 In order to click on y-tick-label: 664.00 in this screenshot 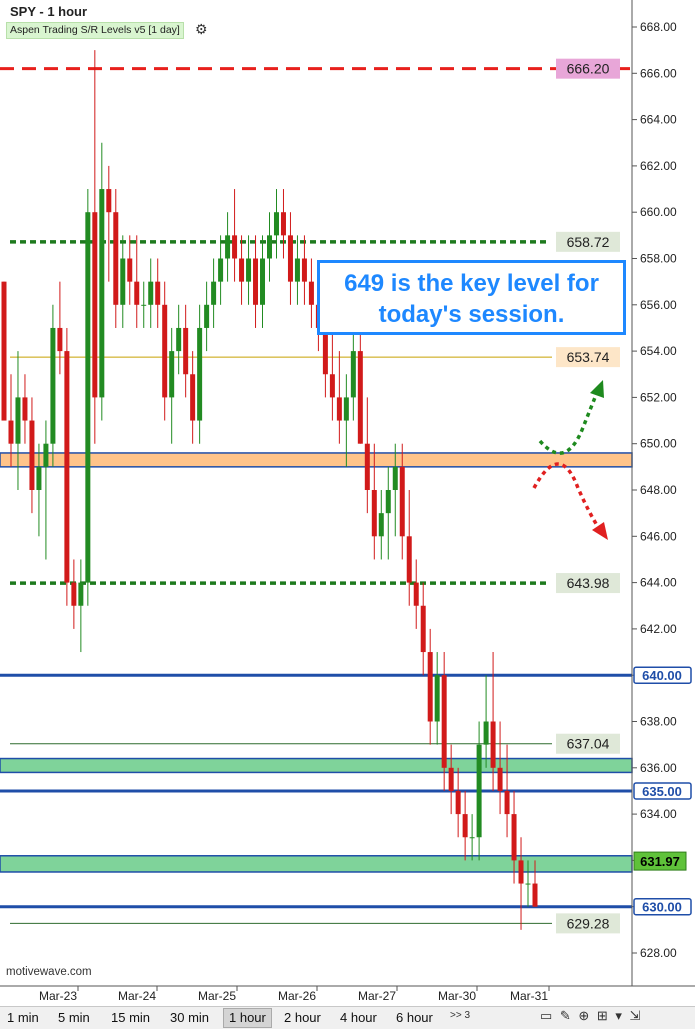, I will do `click(658, 120)`.